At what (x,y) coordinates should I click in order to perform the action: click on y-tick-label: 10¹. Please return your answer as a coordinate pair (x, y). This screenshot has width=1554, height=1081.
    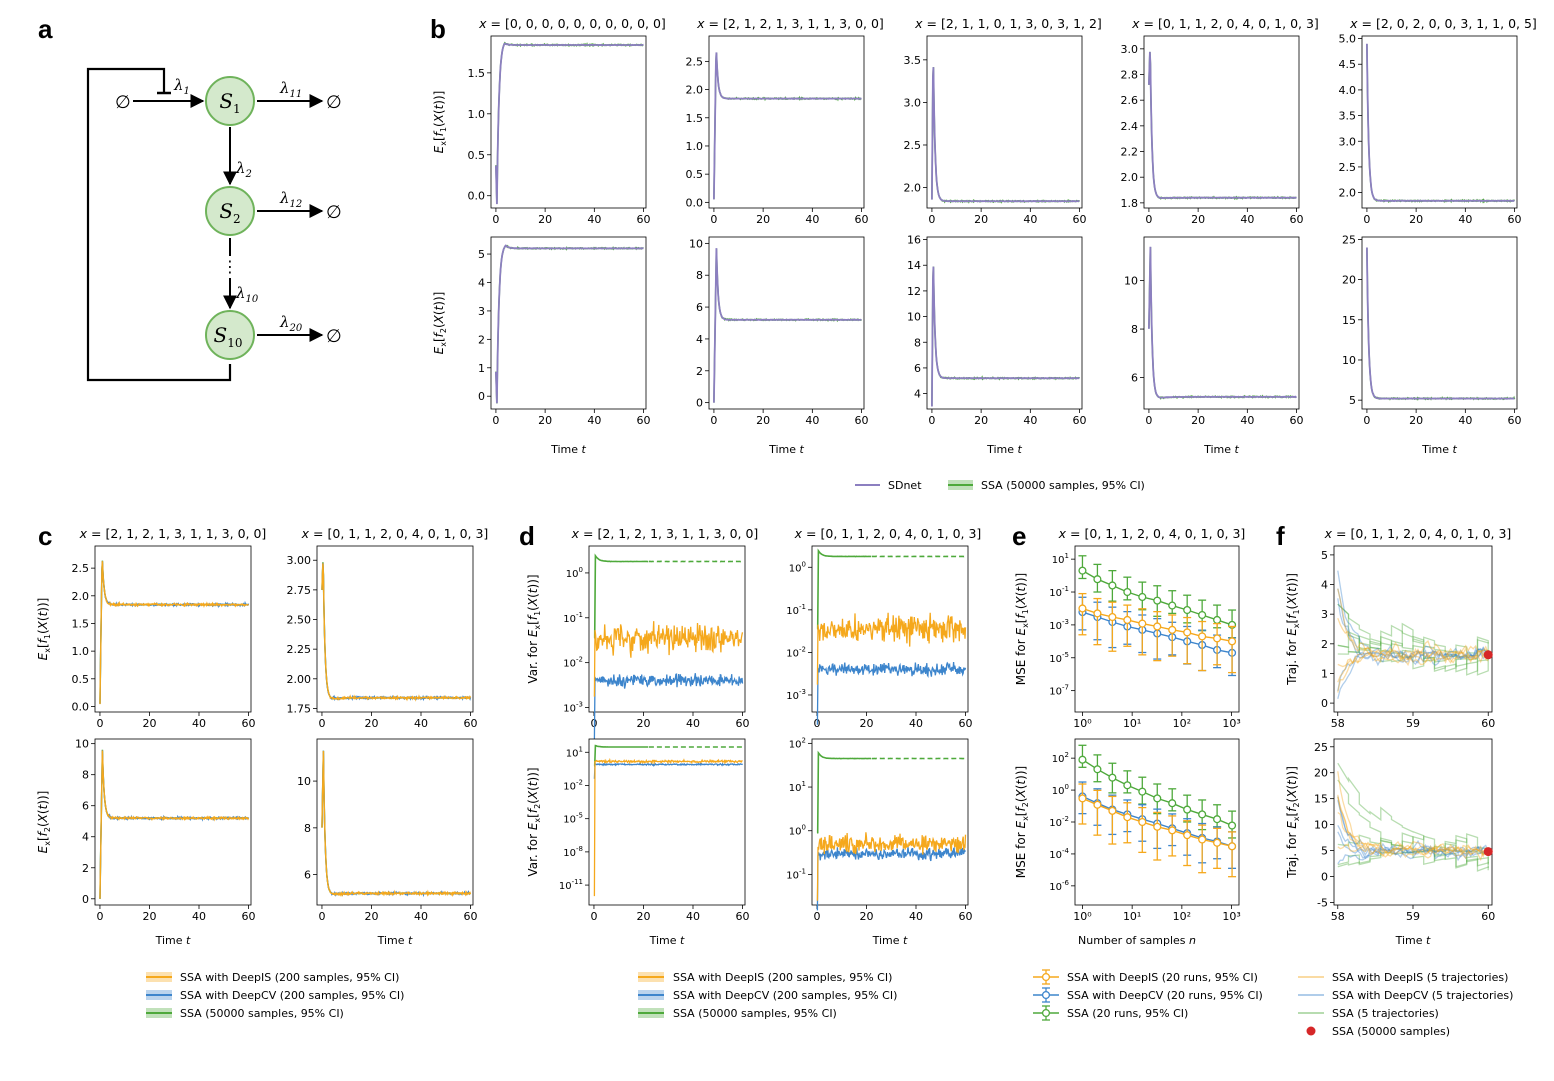
    Looking at the image, I should click on (574, 752).